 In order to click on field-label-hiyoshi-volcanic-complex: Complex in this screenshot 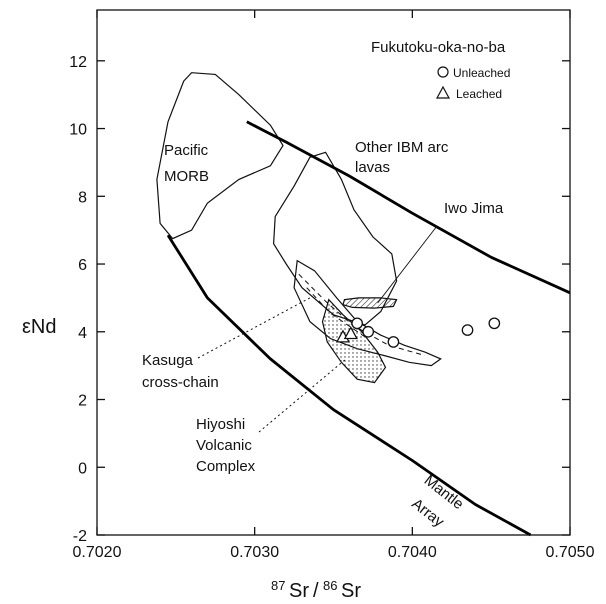, I will do `click(226, 466)`.